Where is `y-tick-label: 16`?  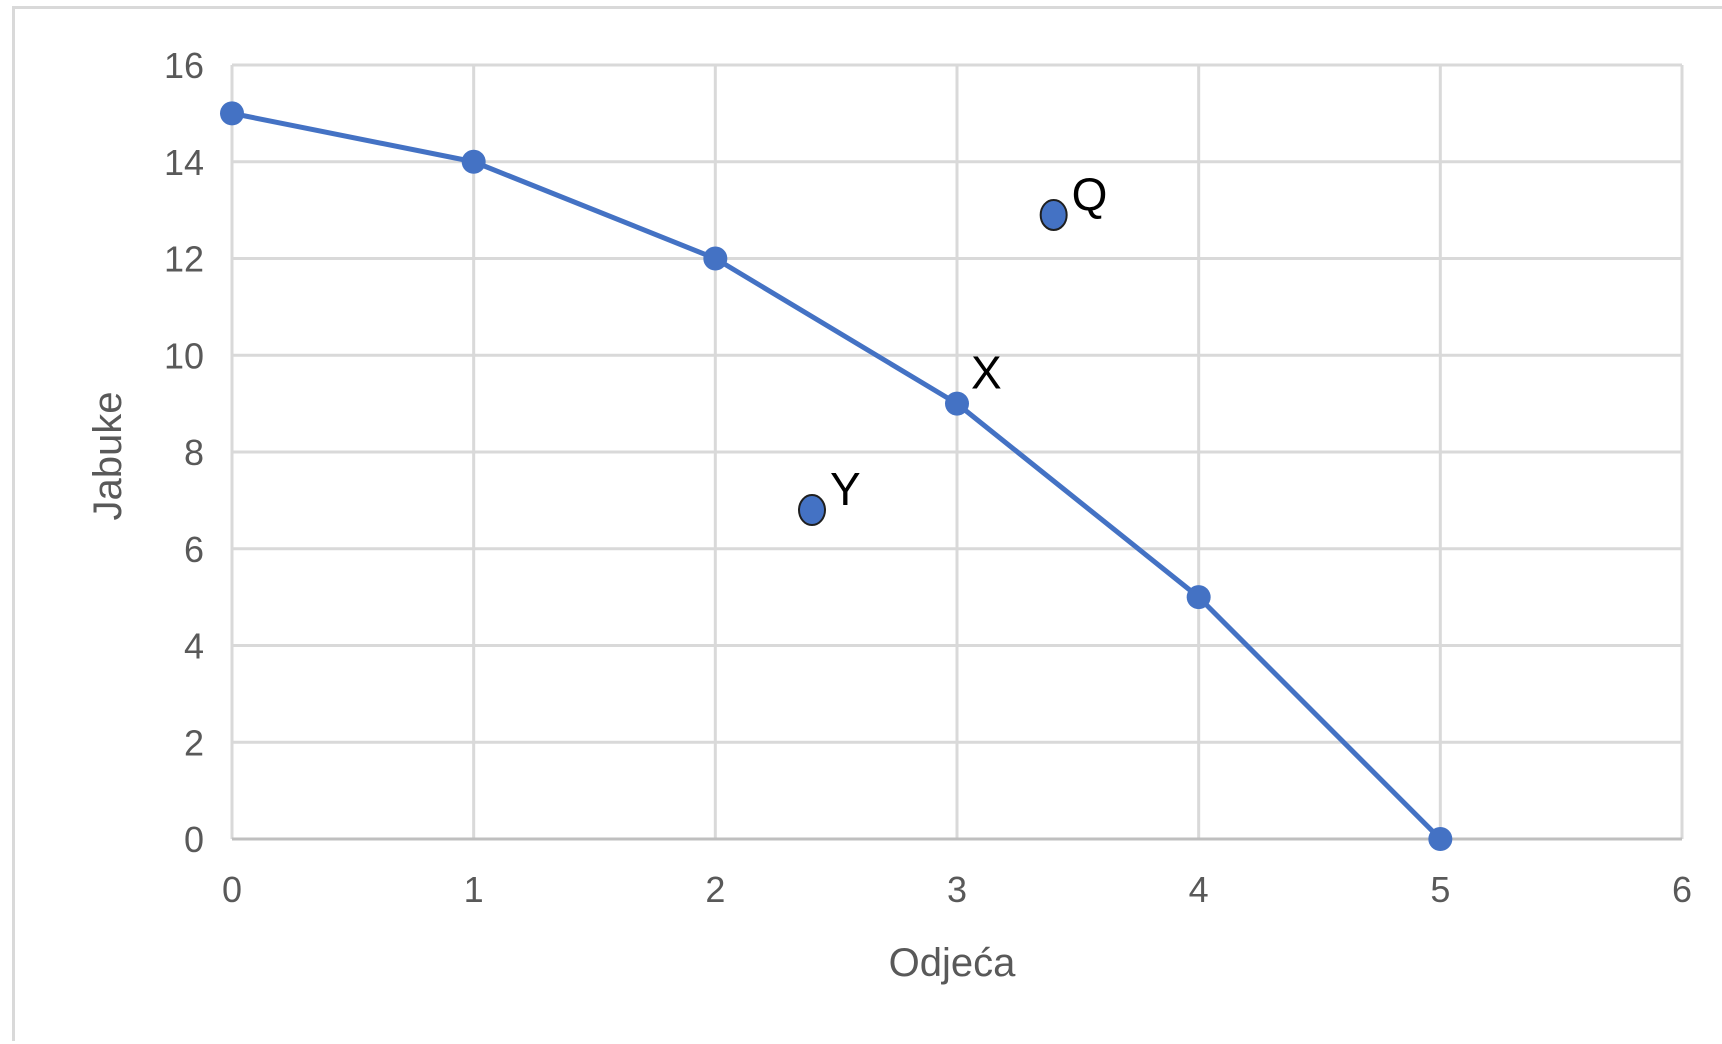 y-tick-label: 16 is located at coordinates (184, 65).